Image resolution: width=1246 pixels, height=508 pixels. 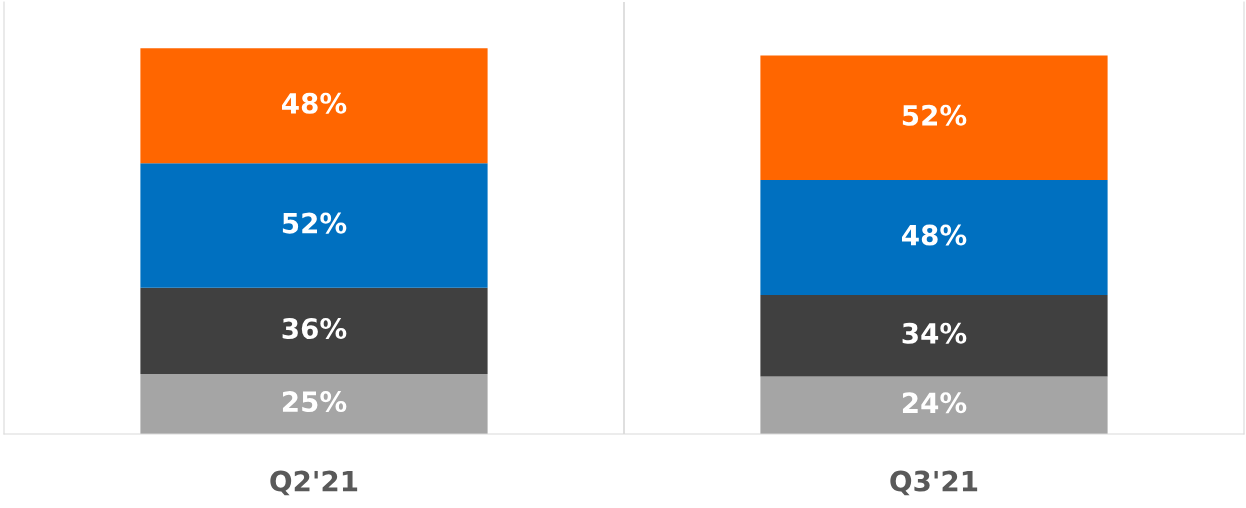 I want to click on data-label: 36%, so click(x=314, y=329).